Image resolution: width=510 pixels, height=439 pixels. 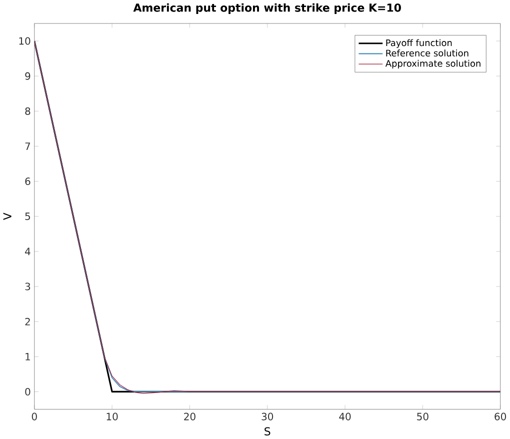 I want to click on x-tick-label: 20, so click(x=190, y=416).